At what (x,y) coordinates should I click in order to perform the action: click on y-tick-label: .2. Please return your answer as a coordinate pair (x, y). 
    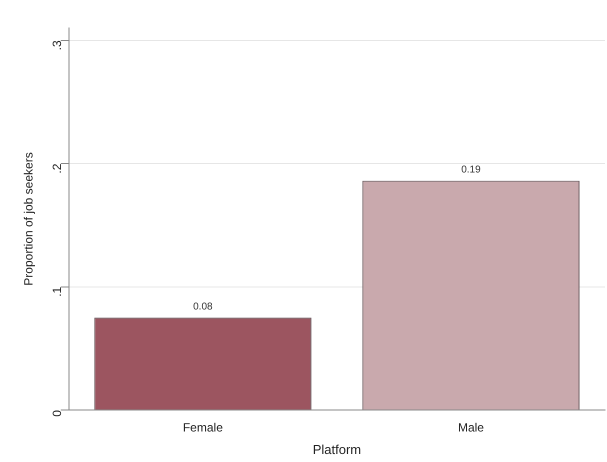
    Looking at the image, I should click on (57, 168).